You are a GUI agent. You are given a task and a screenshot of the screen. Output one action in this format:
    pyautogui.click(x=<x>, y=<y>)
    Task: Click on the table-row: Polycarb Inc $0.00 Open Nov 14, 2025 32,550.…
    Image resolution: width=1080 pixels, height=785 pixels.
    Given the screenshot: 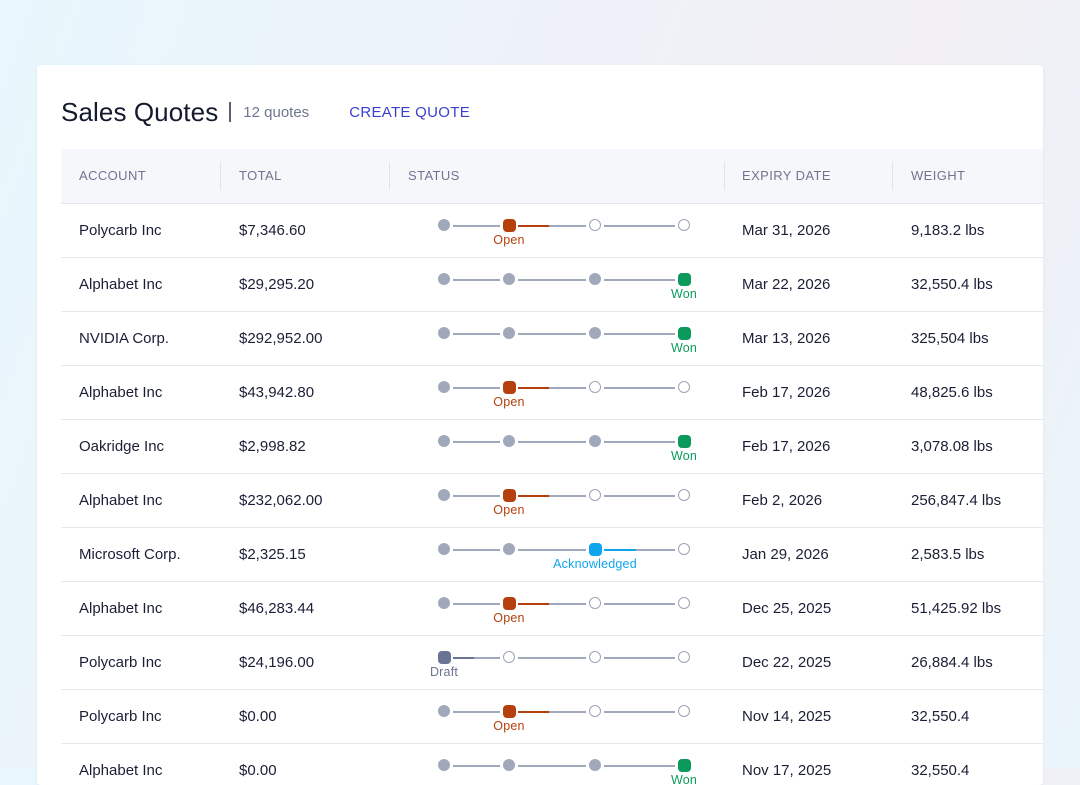 What is the action you would take?
    pyautogui.click(x=552, y=717)
    